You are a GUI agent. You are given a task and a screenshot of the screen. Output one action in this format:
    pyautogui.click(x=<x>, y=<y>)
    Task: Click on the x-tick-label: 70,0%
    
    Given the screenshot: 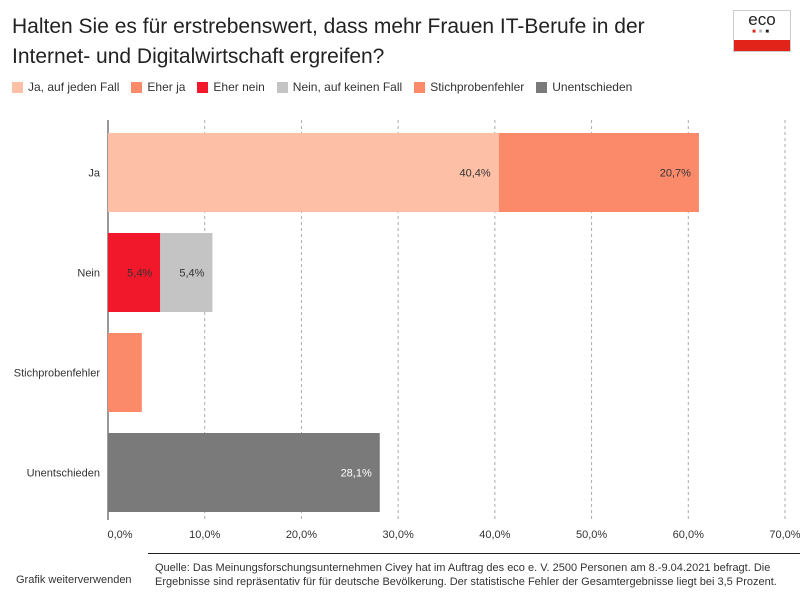 What is the action you would take?
    pyautogui.click(x=784, y=535)
    